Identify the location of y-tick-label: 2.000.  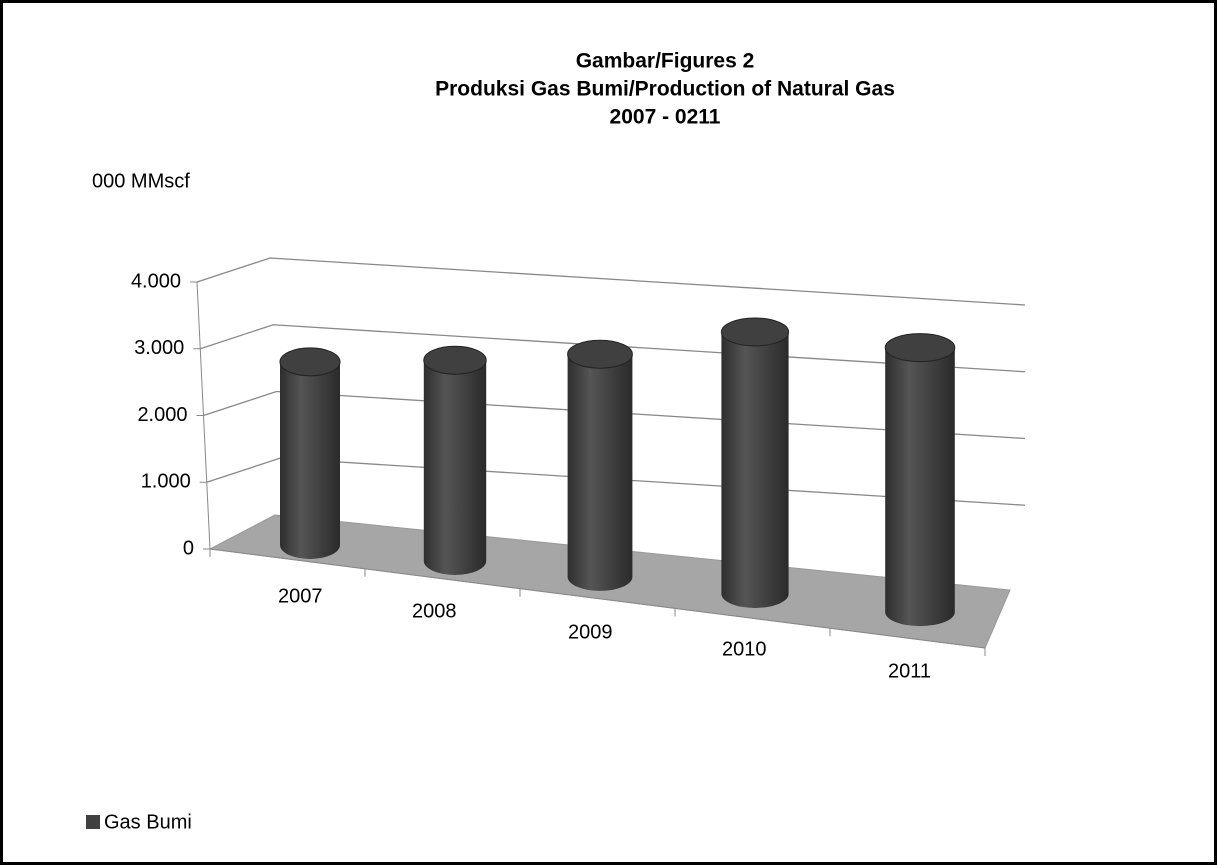
(162, 415).